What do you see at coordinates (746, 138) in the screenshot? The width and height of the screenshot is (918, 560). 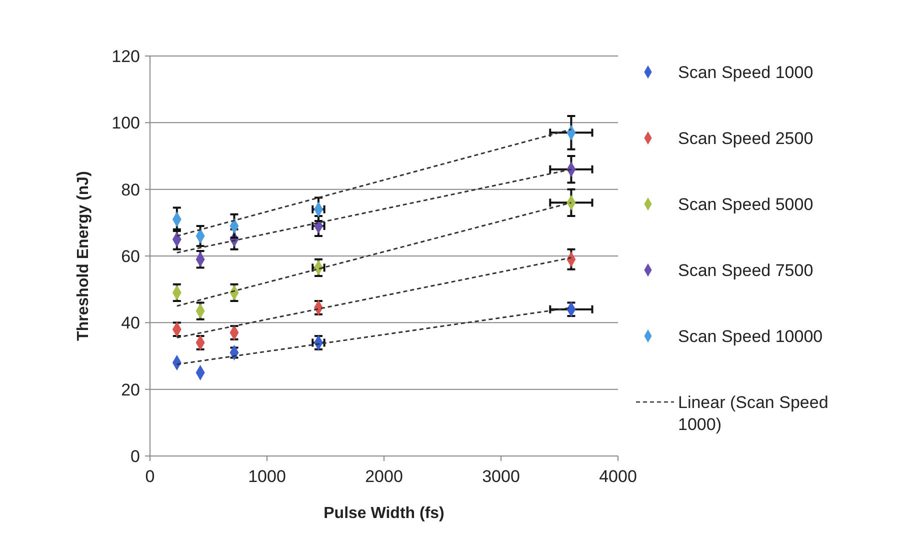 I see `legend-label: Scan Speed 2500` at bounding box center [746, 138].